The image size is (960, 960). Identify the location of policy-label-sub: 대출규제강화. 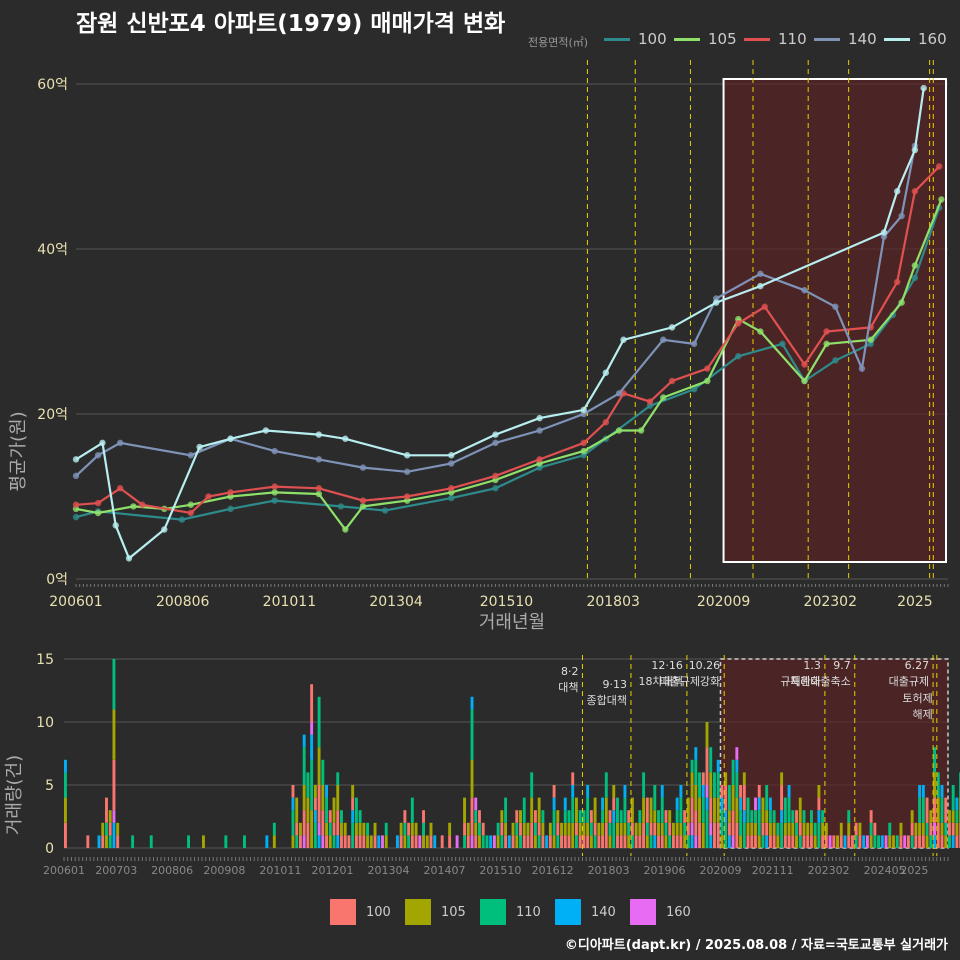
(689, 681).